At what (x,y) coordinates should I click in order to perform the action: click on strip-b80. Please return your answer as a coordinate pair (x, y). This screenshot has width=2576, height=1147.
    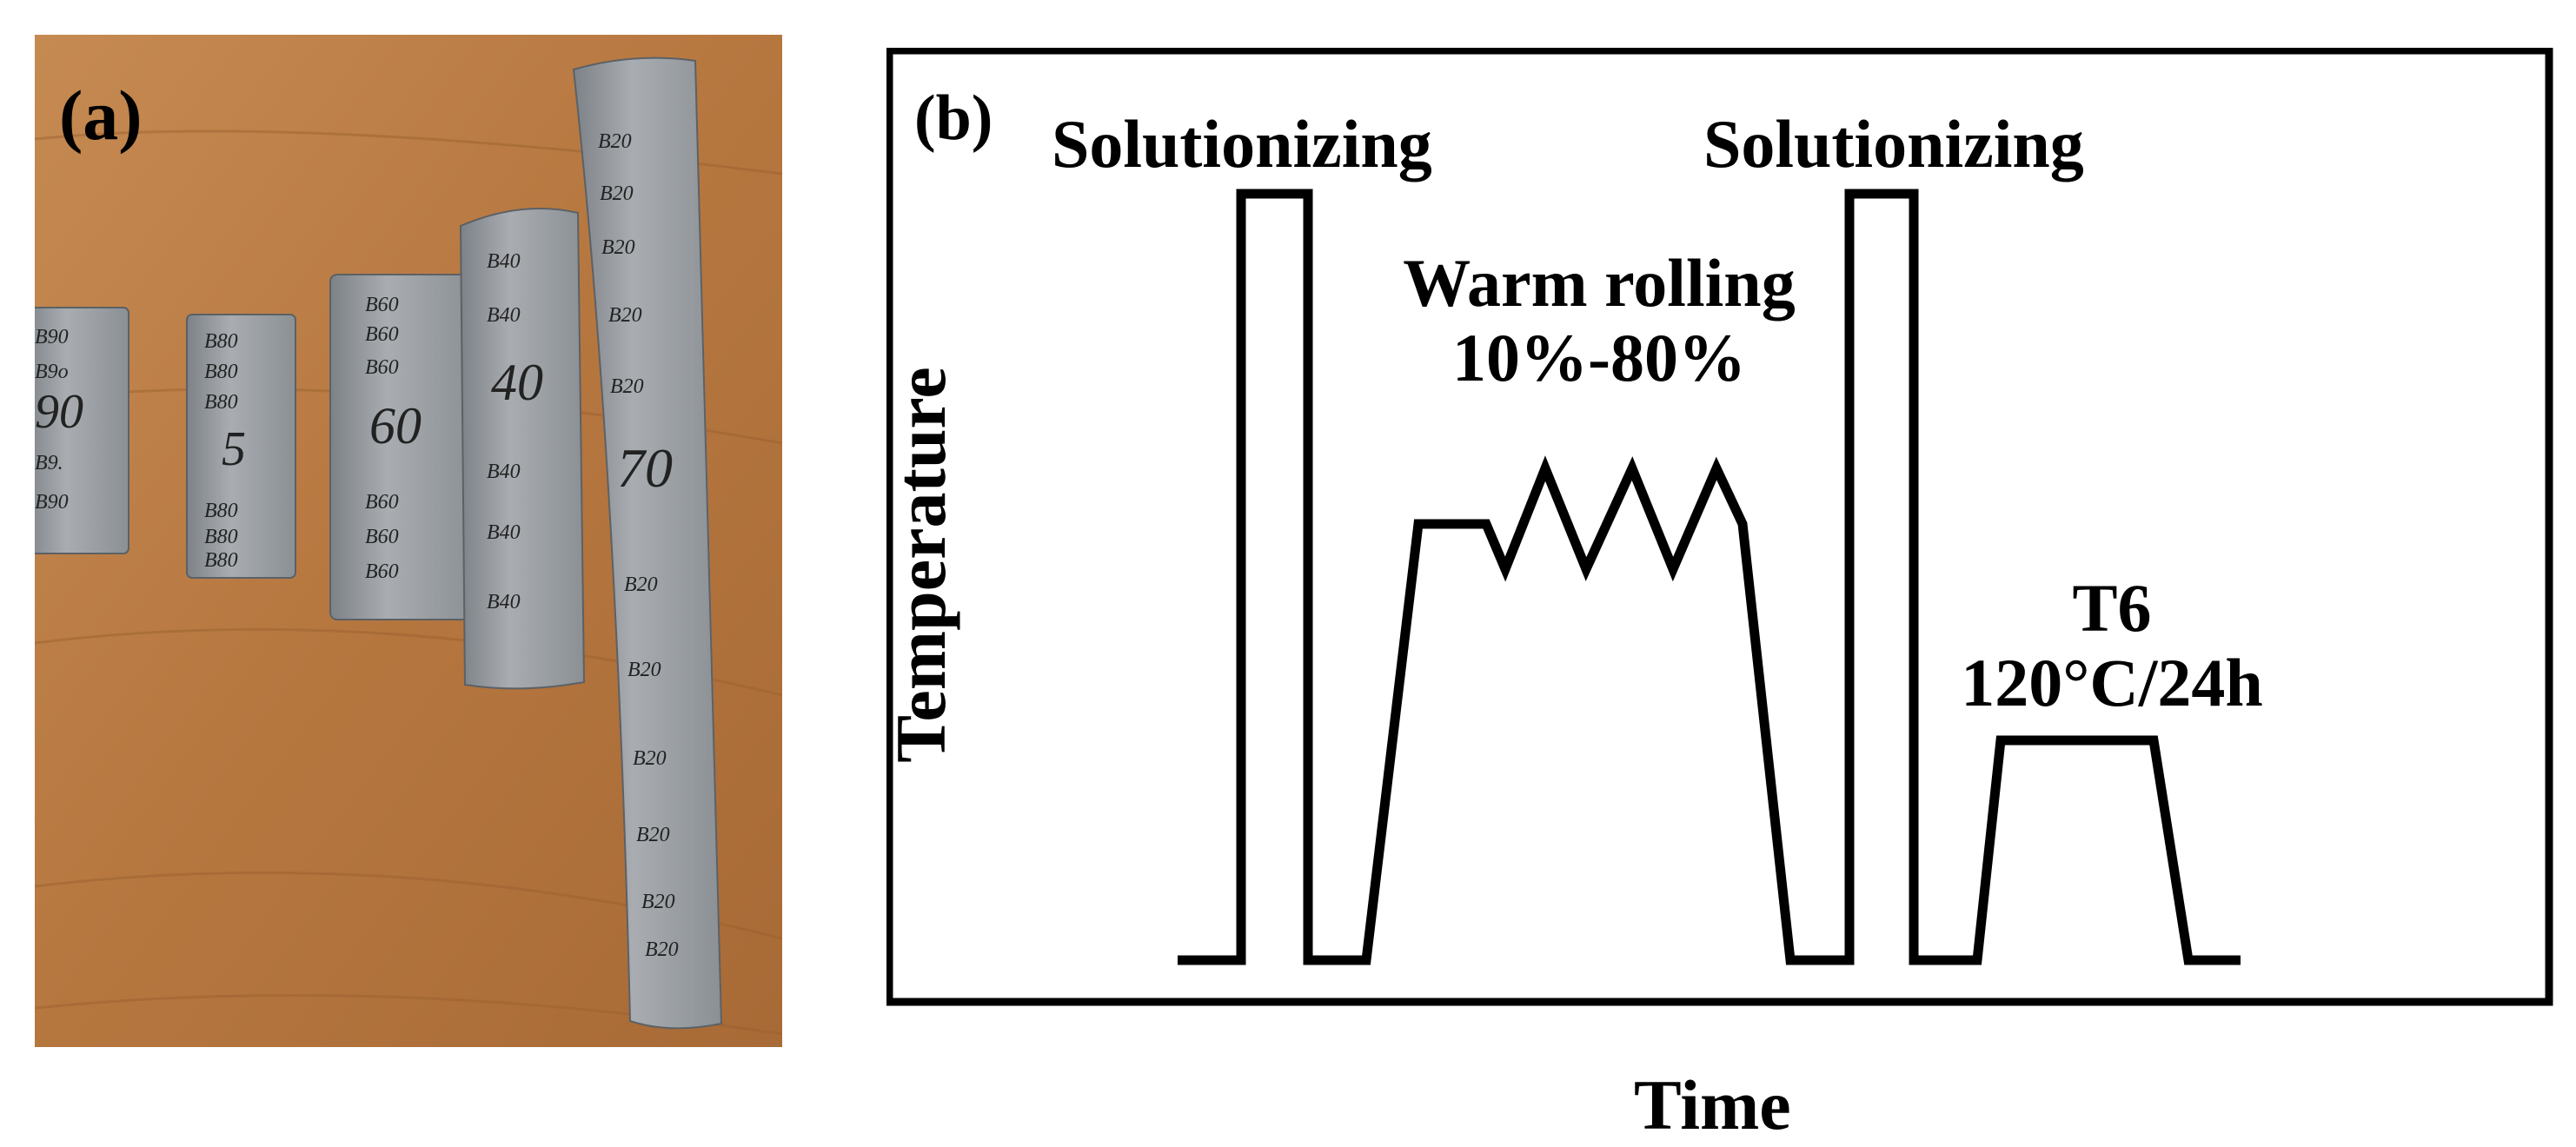
    Looking at the image, I should click on (241, 446).